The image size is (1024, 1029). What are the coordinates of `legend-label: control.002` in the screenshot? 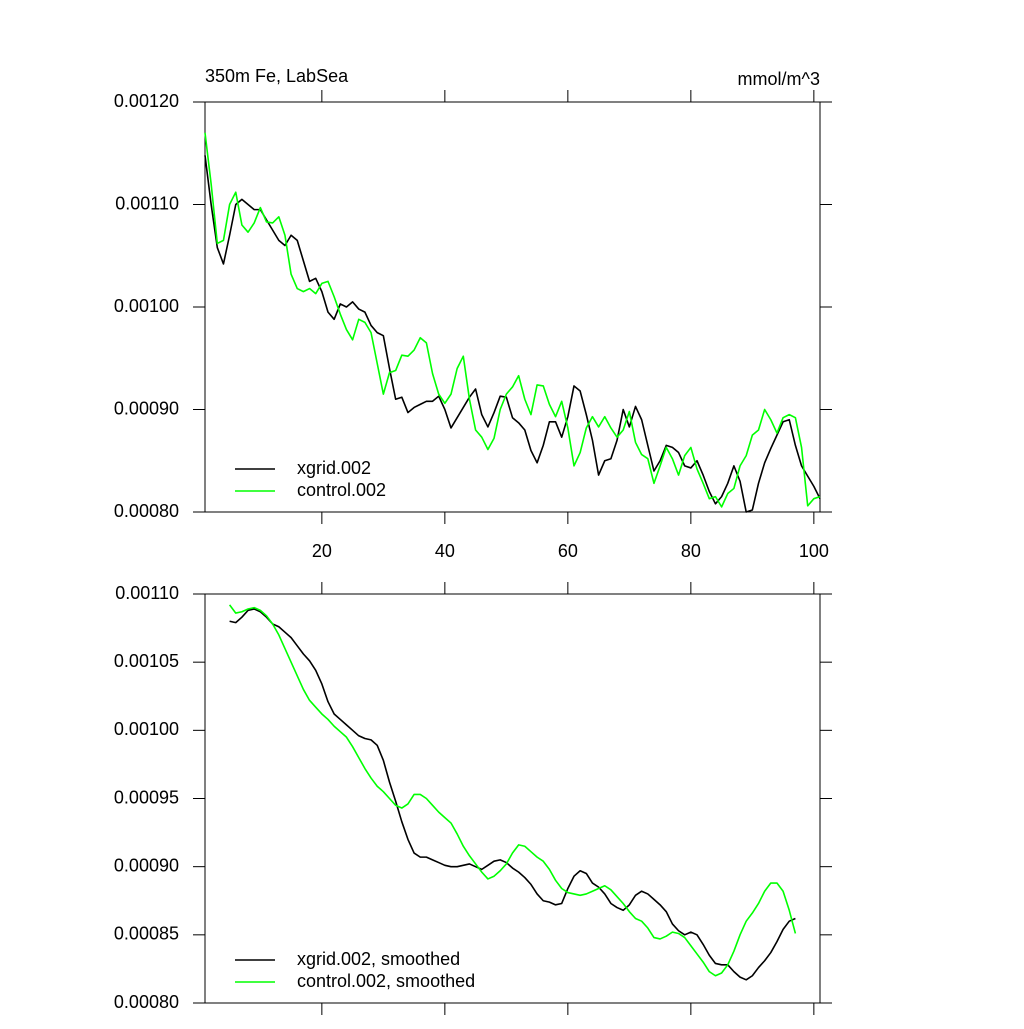 It's located at (341, 490).